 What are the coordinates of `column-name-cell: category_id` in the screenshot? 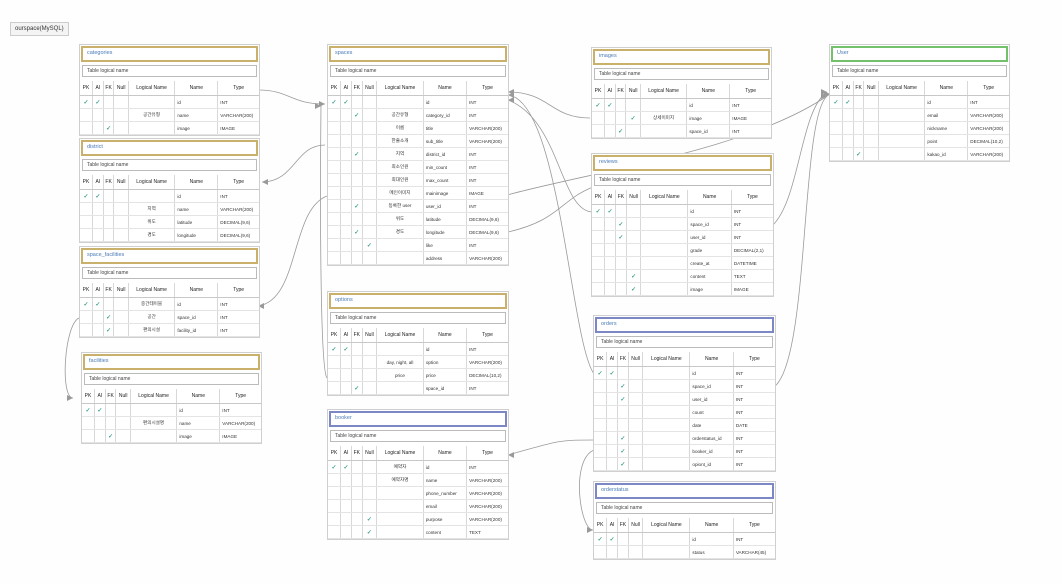 It's located at (444, 115).